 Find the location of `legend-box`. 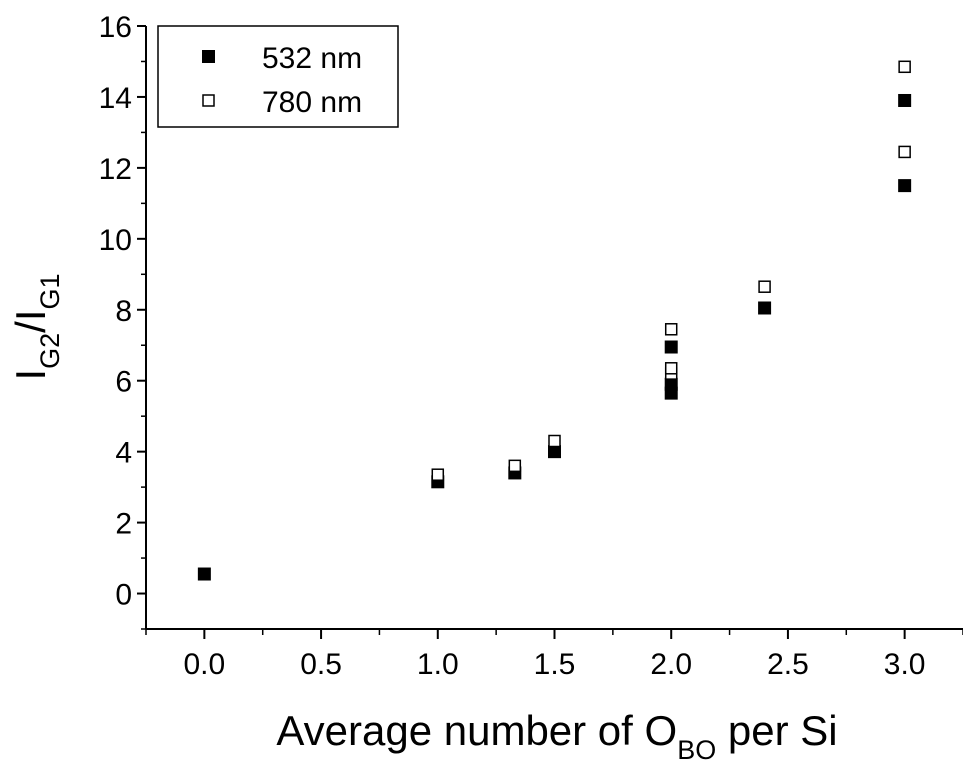

legend-box is located at coordinates (278, 76).